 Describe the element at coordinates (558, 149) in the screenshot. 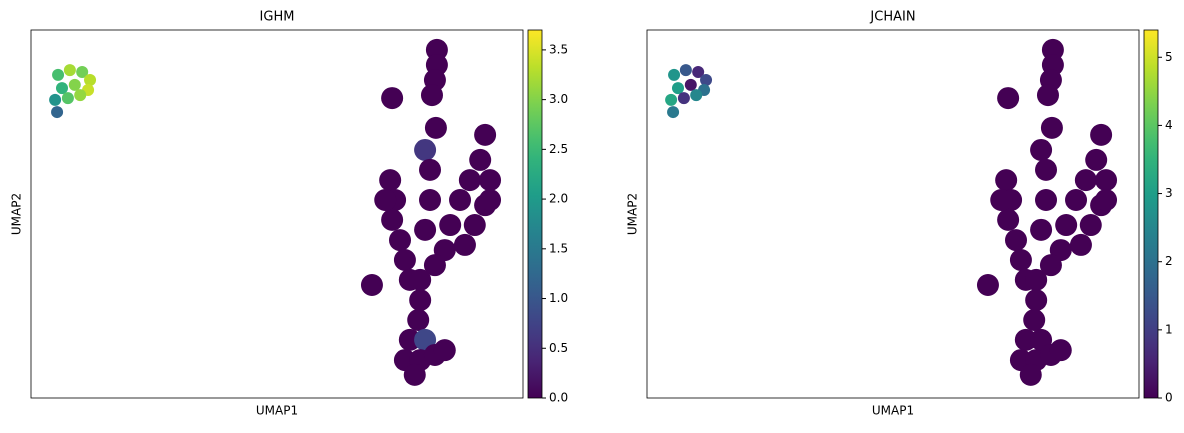

I see `colorbar-tick-label: 2.5` at that location.